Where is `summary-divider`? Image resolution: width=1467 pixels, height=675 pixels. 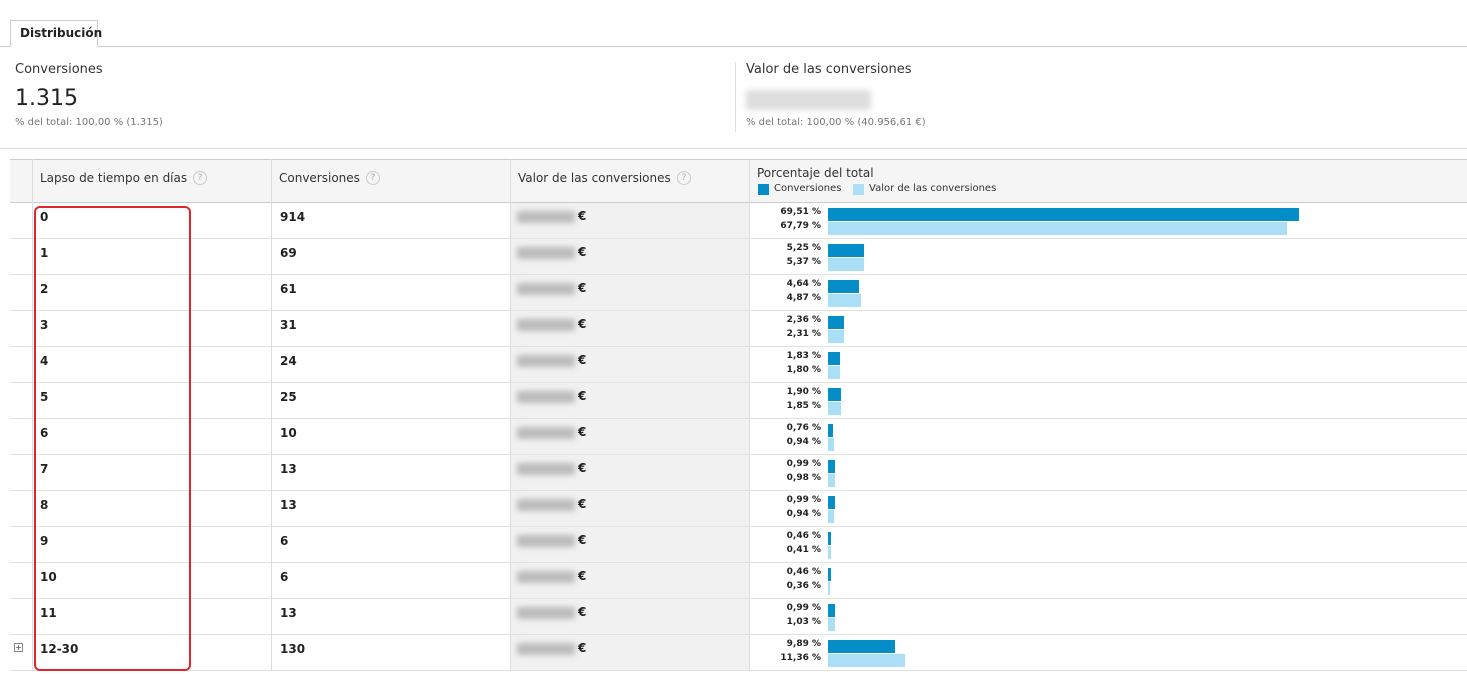 summary-divider is located at coordinates (735, 97).